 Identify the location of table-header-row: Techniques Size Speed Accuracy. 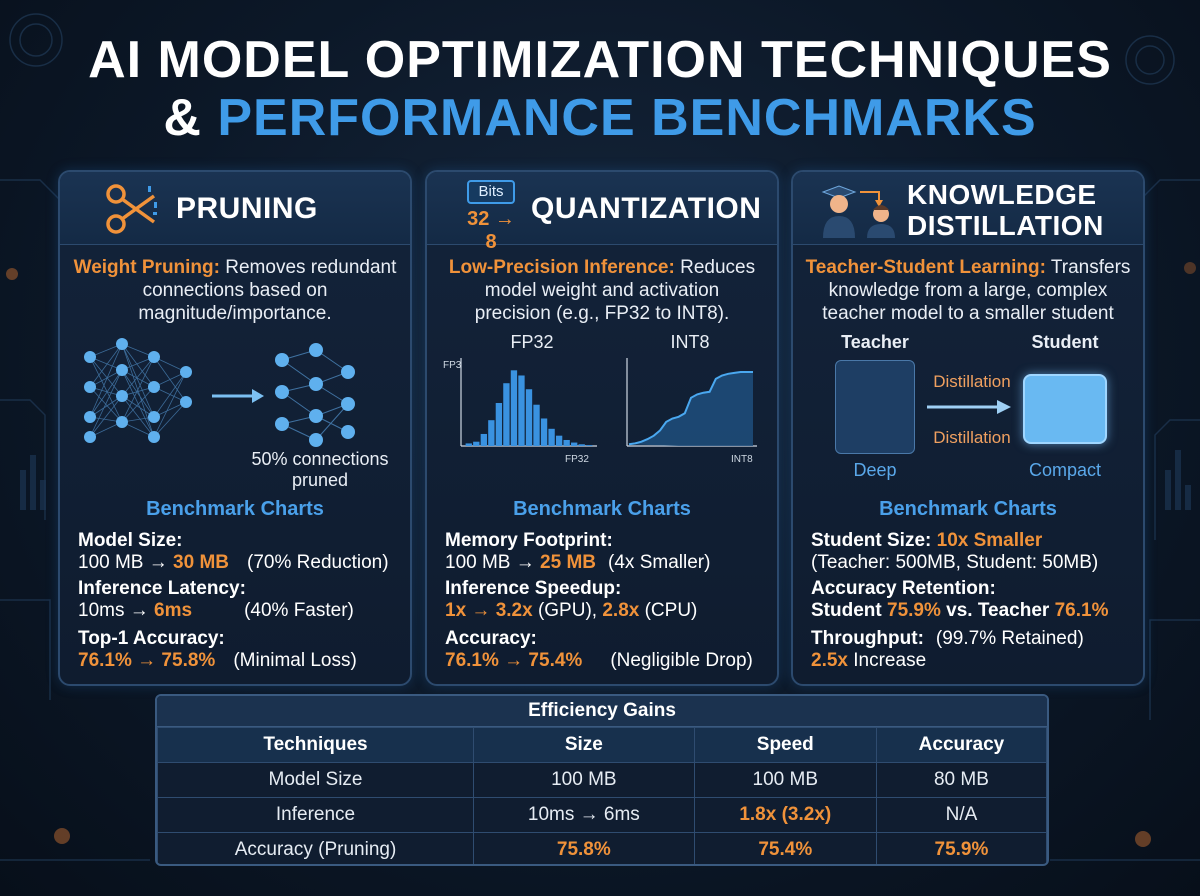
(602, 745).